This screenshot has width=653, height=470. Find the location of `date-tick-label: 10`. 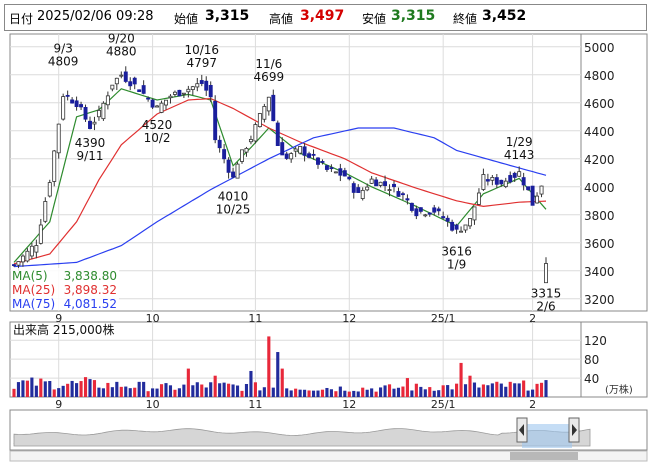

date-tick-label: 10 is located at coordinates (153, 318).